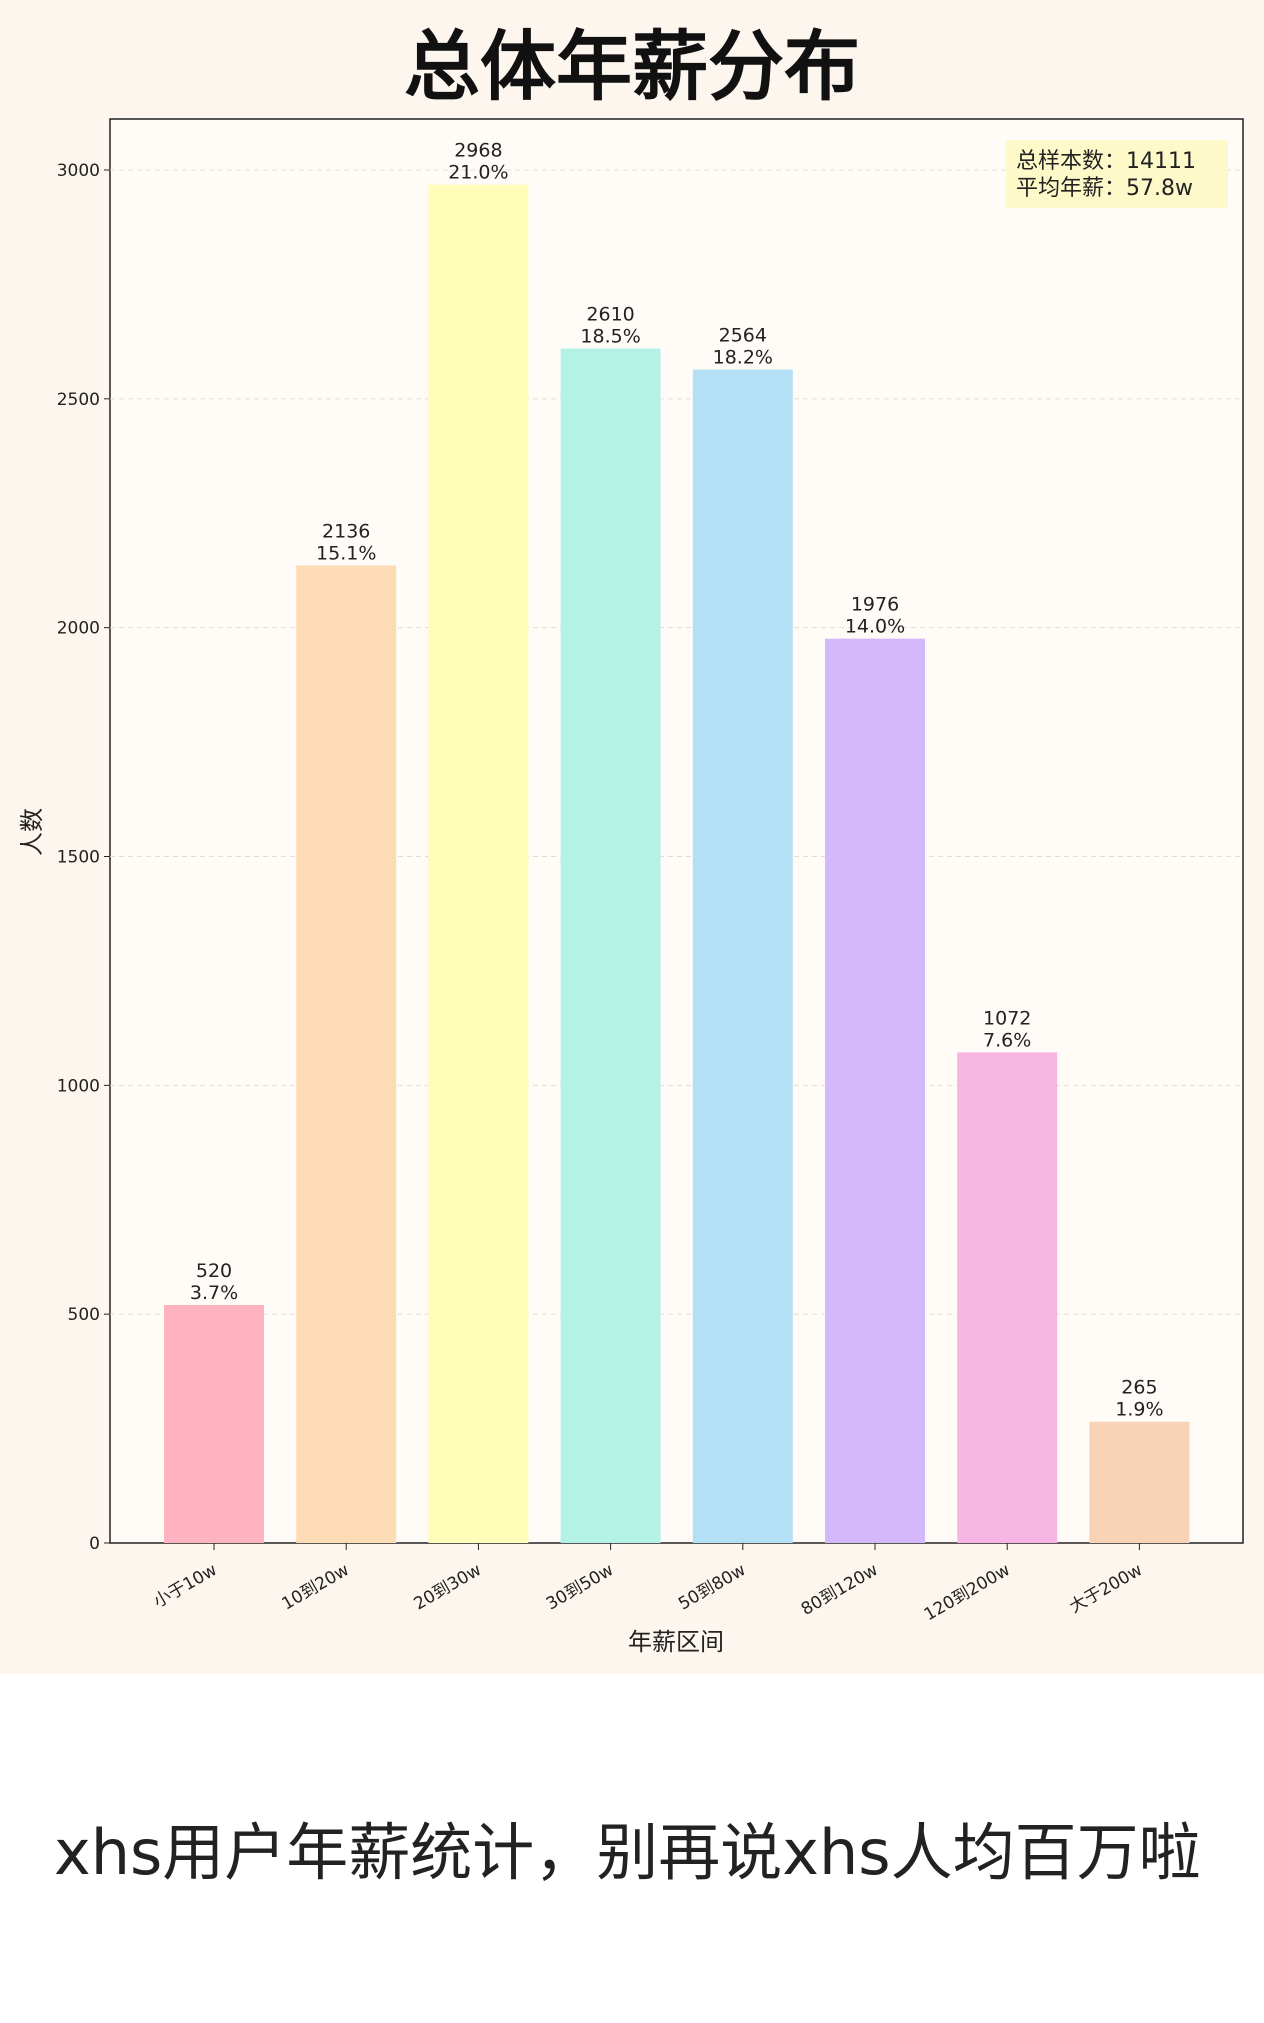 This screenshot has height=2023, width=1264. I want to click on bar-percent-label: 18.2%, so click(743, 358).